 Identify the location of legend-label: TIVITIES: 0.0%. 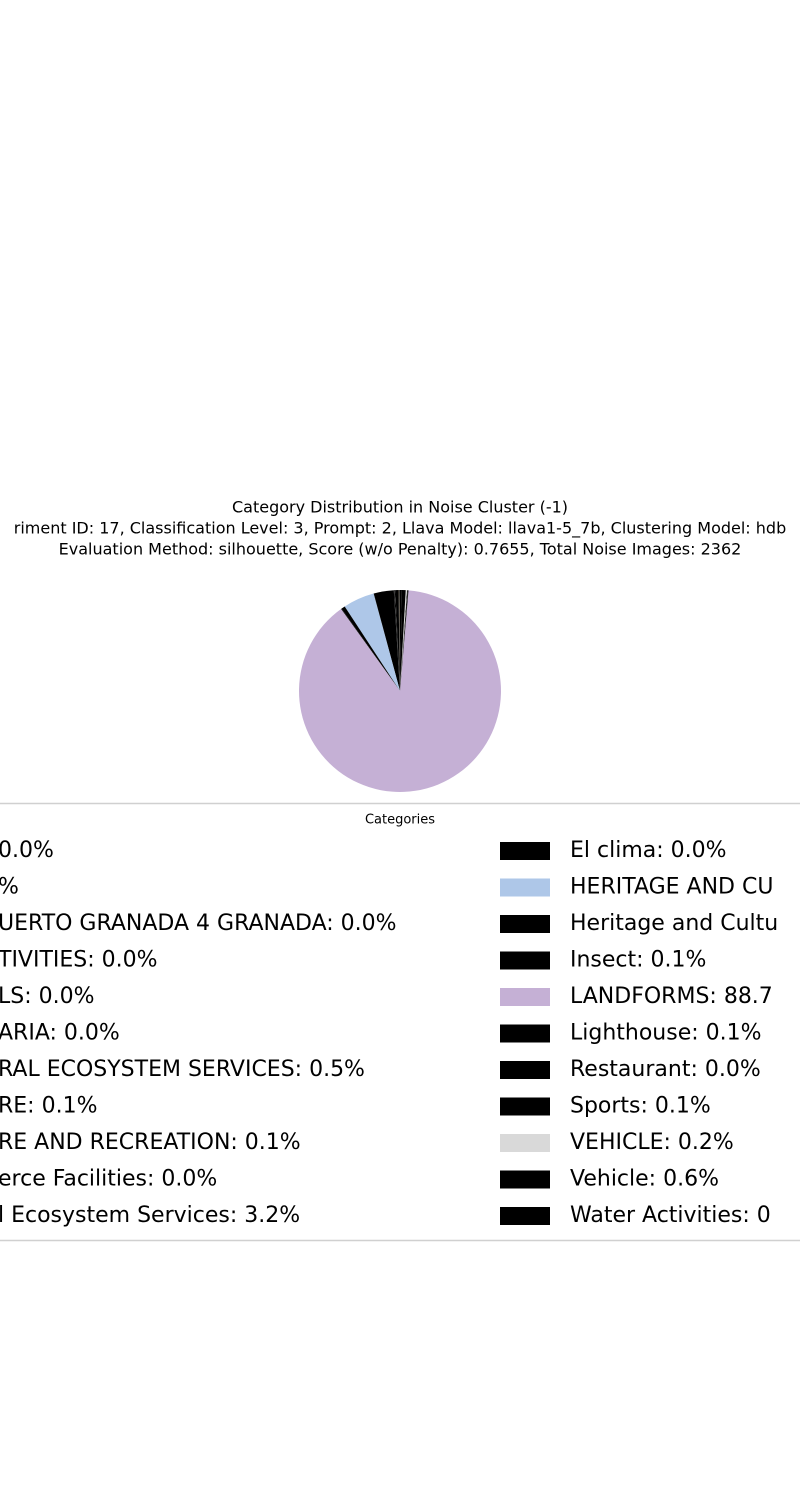
(79, 960).